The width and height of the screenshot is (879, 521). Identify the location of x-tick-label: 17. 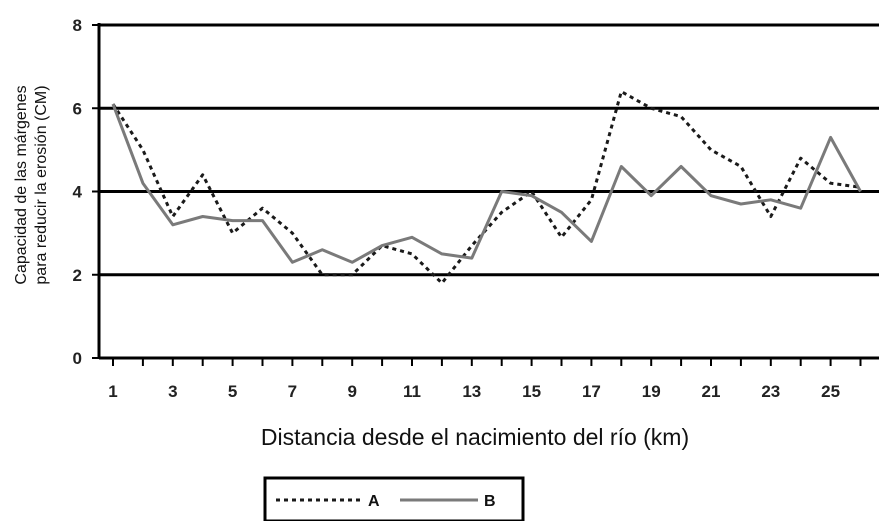
(591, 391).